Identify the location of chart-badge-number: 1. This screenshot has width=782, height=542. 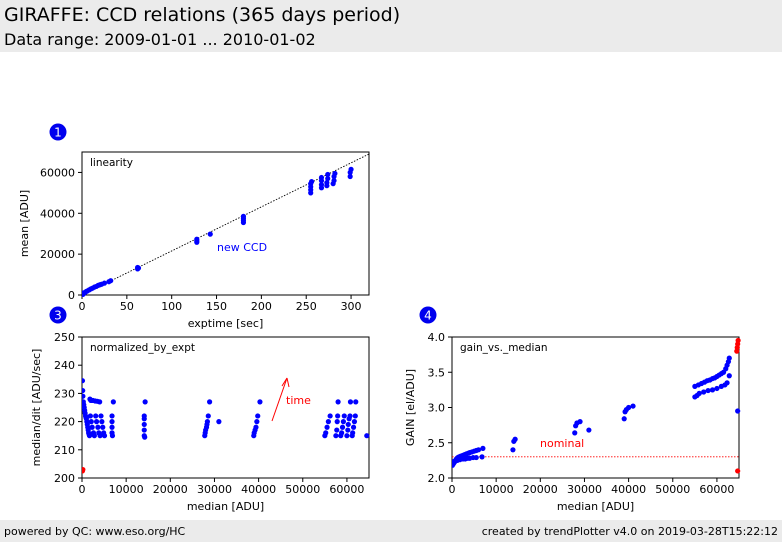
(58, 133).